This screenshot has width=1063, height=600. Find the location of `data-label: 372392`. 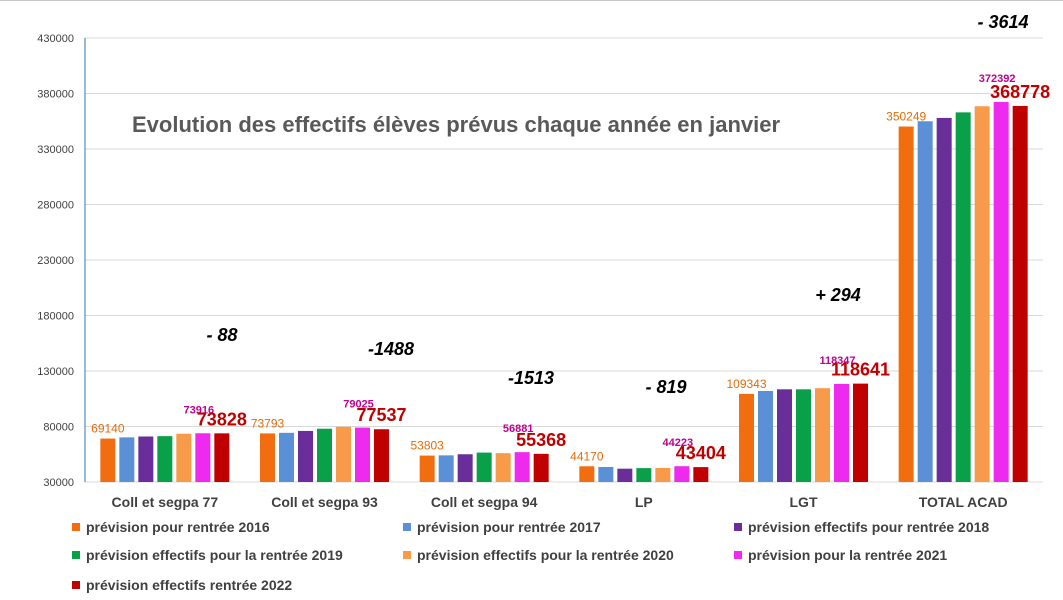

data-label: 372392 is located at coordinates (997, 79).